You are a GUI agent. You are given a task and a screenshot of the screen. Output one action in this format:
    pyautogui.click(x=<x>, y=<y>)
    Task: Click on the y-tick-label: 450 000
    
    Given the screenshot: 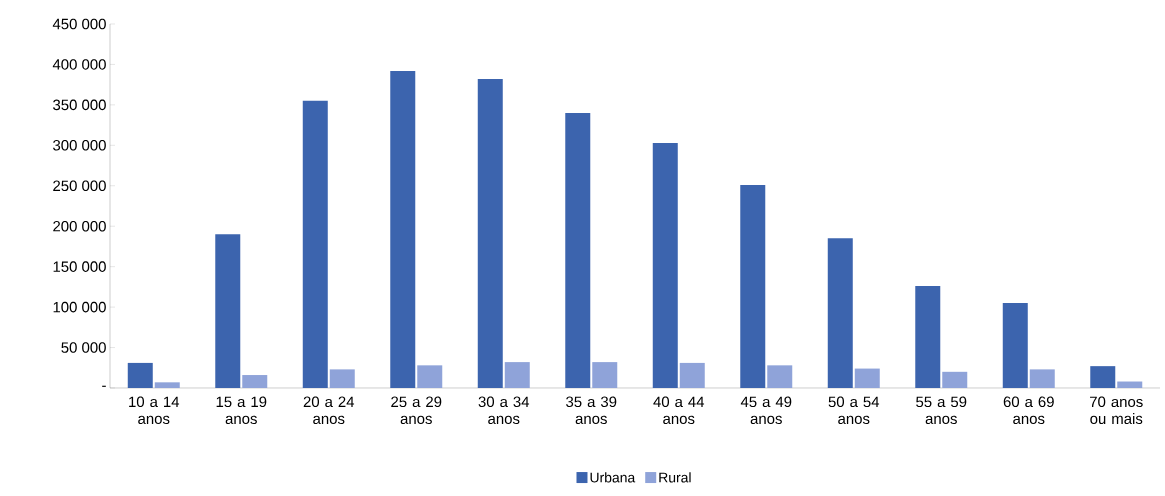 What is the action you would take?
    pyautogui.click(x=79, y=24)
    